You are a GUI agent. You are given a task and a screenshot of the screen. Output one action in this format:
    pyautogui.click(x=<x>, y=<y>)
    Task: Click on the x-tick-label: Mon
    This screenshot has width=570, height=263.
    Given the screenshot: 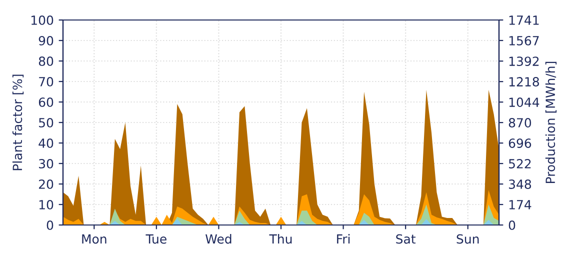 What is the action you would take?
    pyautogui.click(x=94, y=239)
    